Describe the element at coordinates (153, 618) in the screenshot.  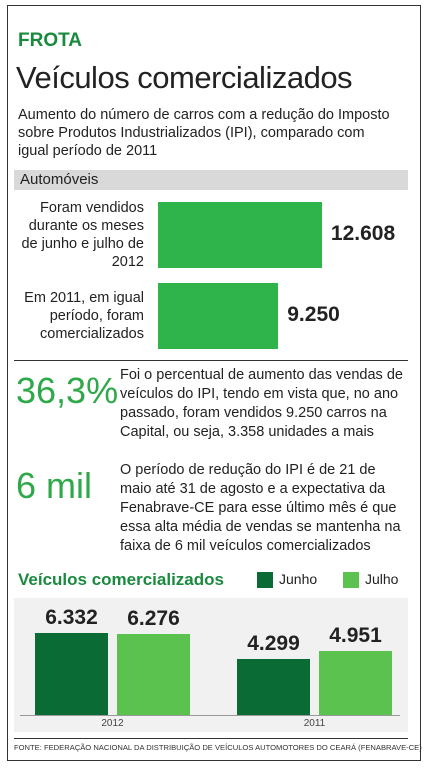
I see `value-label: 6.276` at that location.